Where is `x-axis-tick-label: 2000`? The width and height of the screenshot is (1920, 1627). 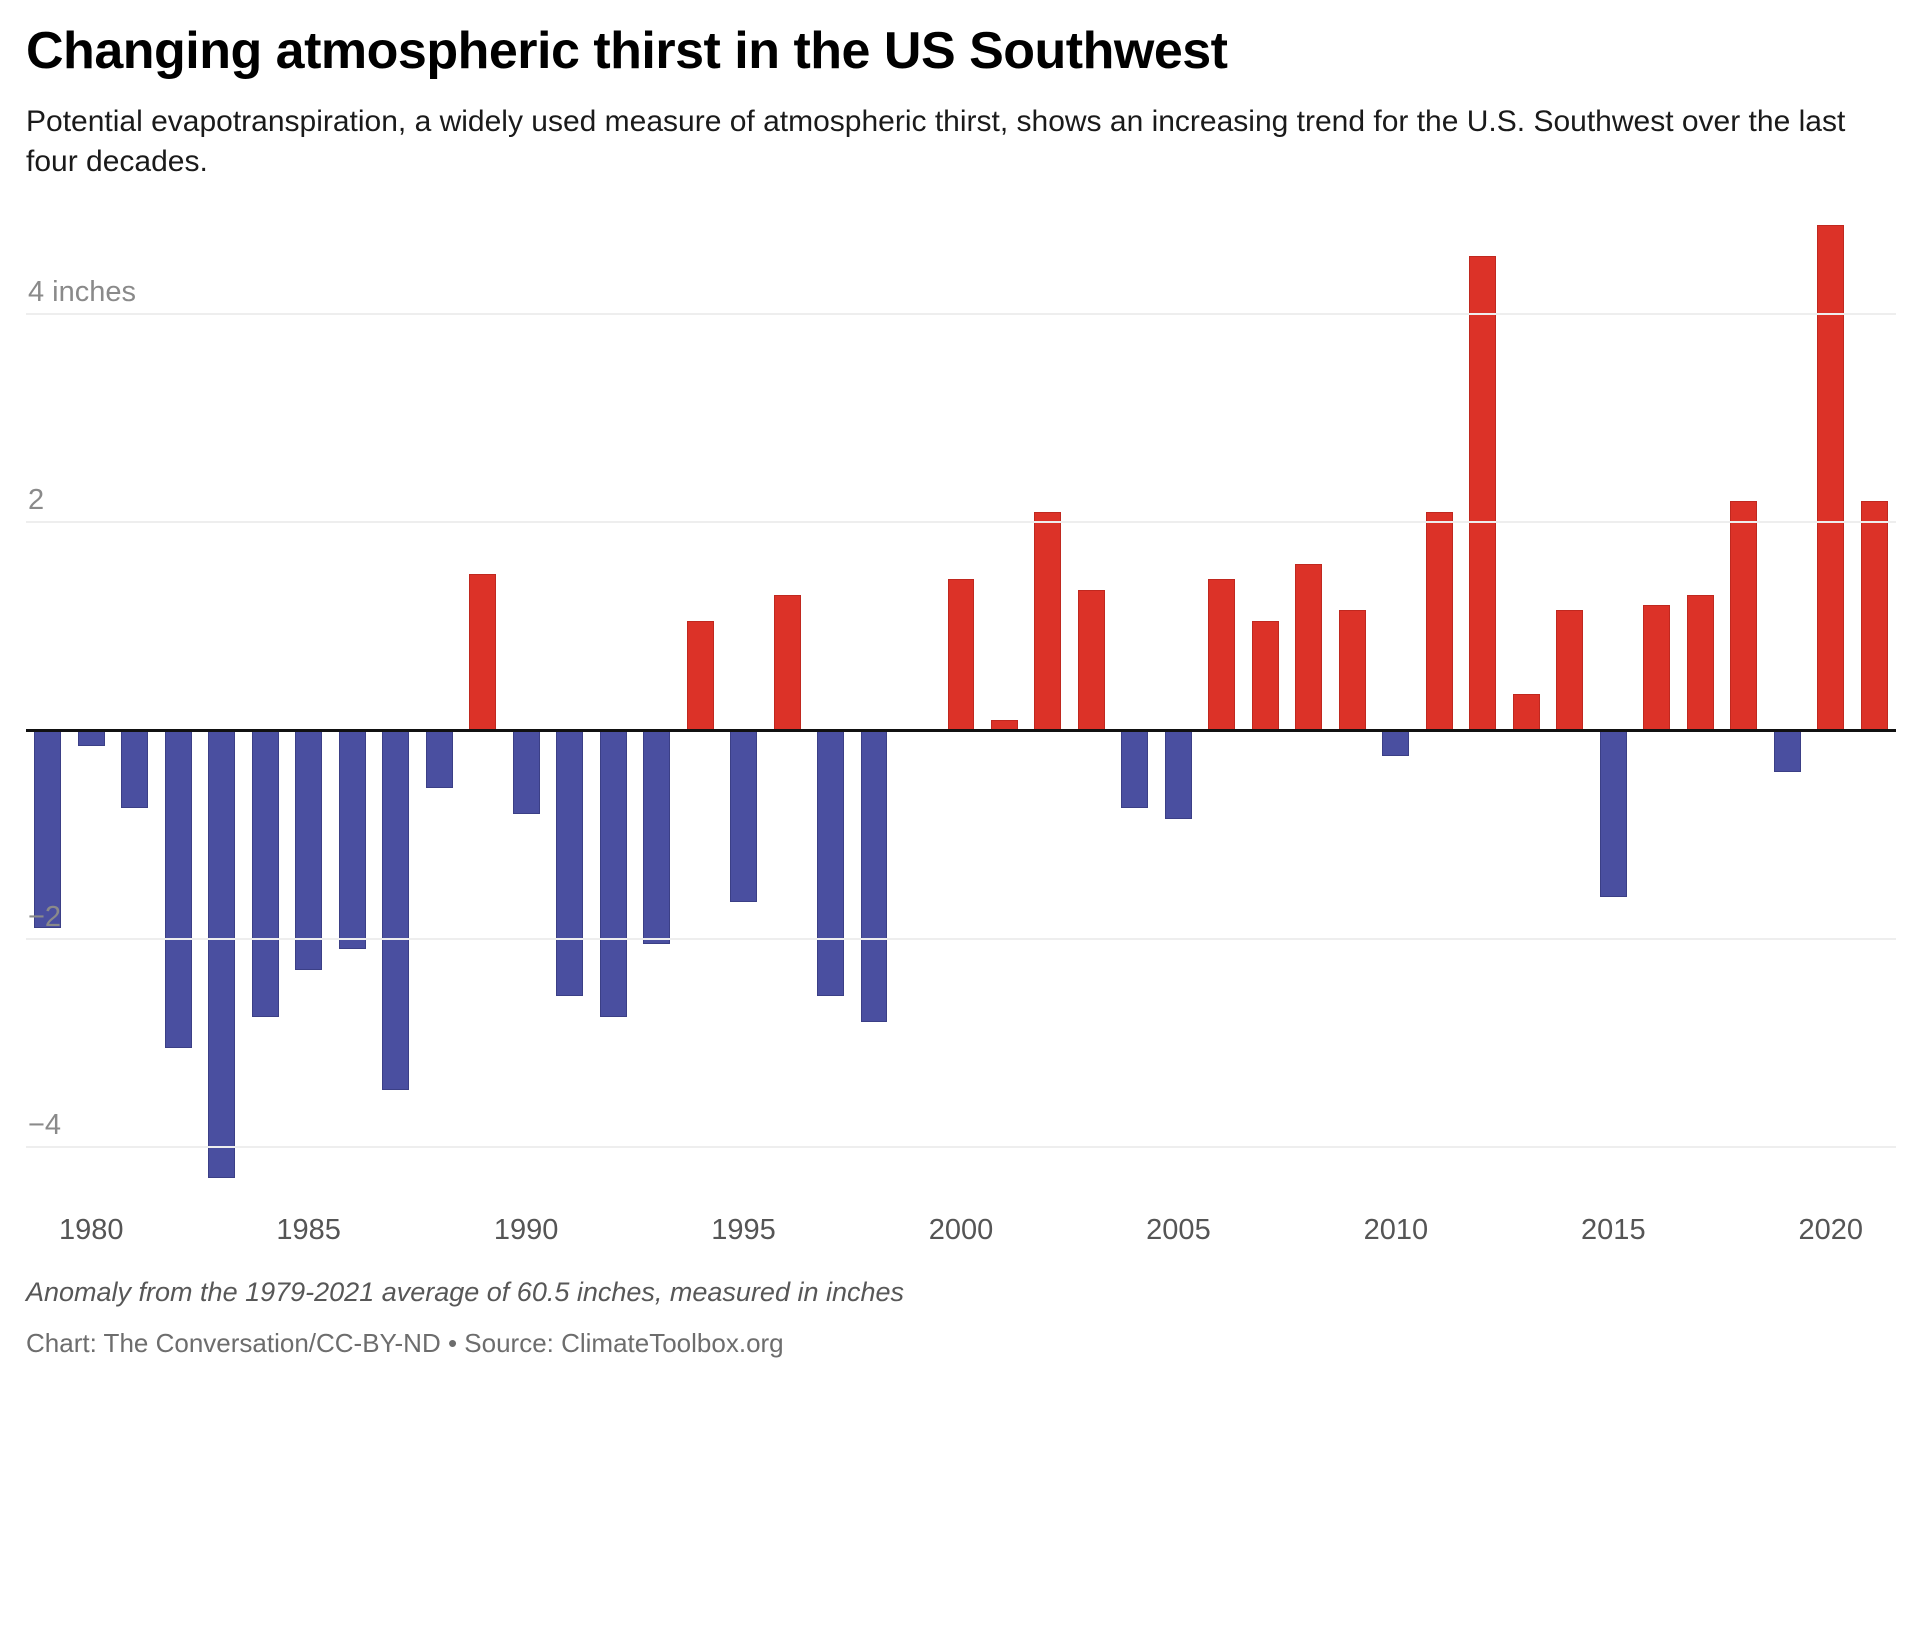
x-axis-tick-label: 2000 is located at coordinates (961, 1230).